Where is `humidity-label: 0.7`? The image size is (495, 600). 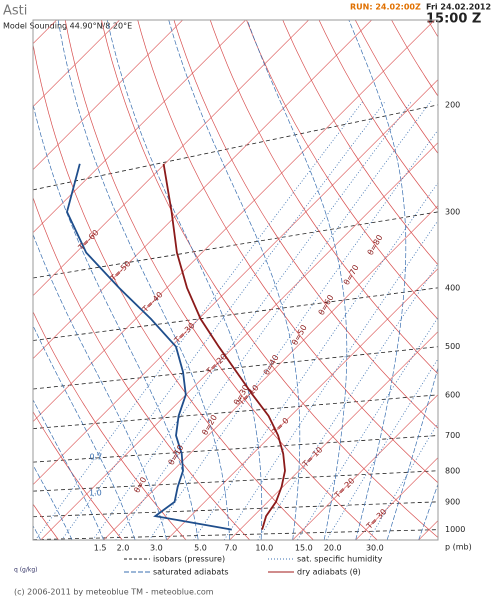 humidity-label: 0.7 is located at coordinates (96, 457).